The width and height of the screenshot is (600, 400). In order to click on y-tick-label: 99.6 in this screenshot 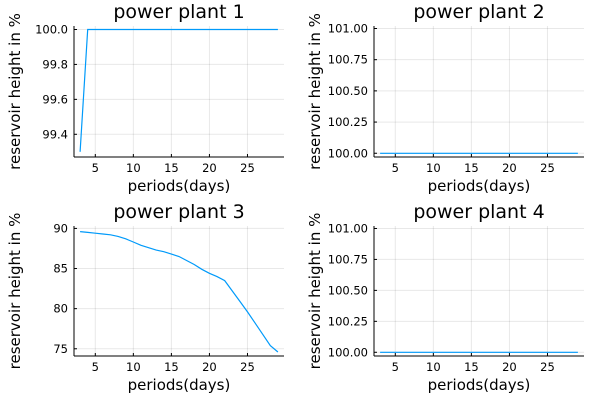, I will do `click(55, 99)`.